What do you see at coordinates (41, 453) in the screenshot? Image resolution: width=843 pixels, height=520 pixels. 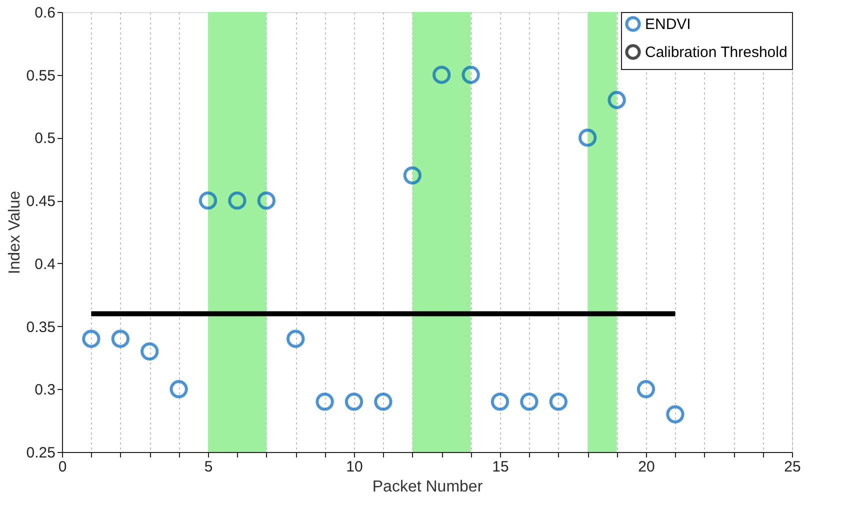 I see `y-tick-label: 0.25` at bounding box center [41, 453].